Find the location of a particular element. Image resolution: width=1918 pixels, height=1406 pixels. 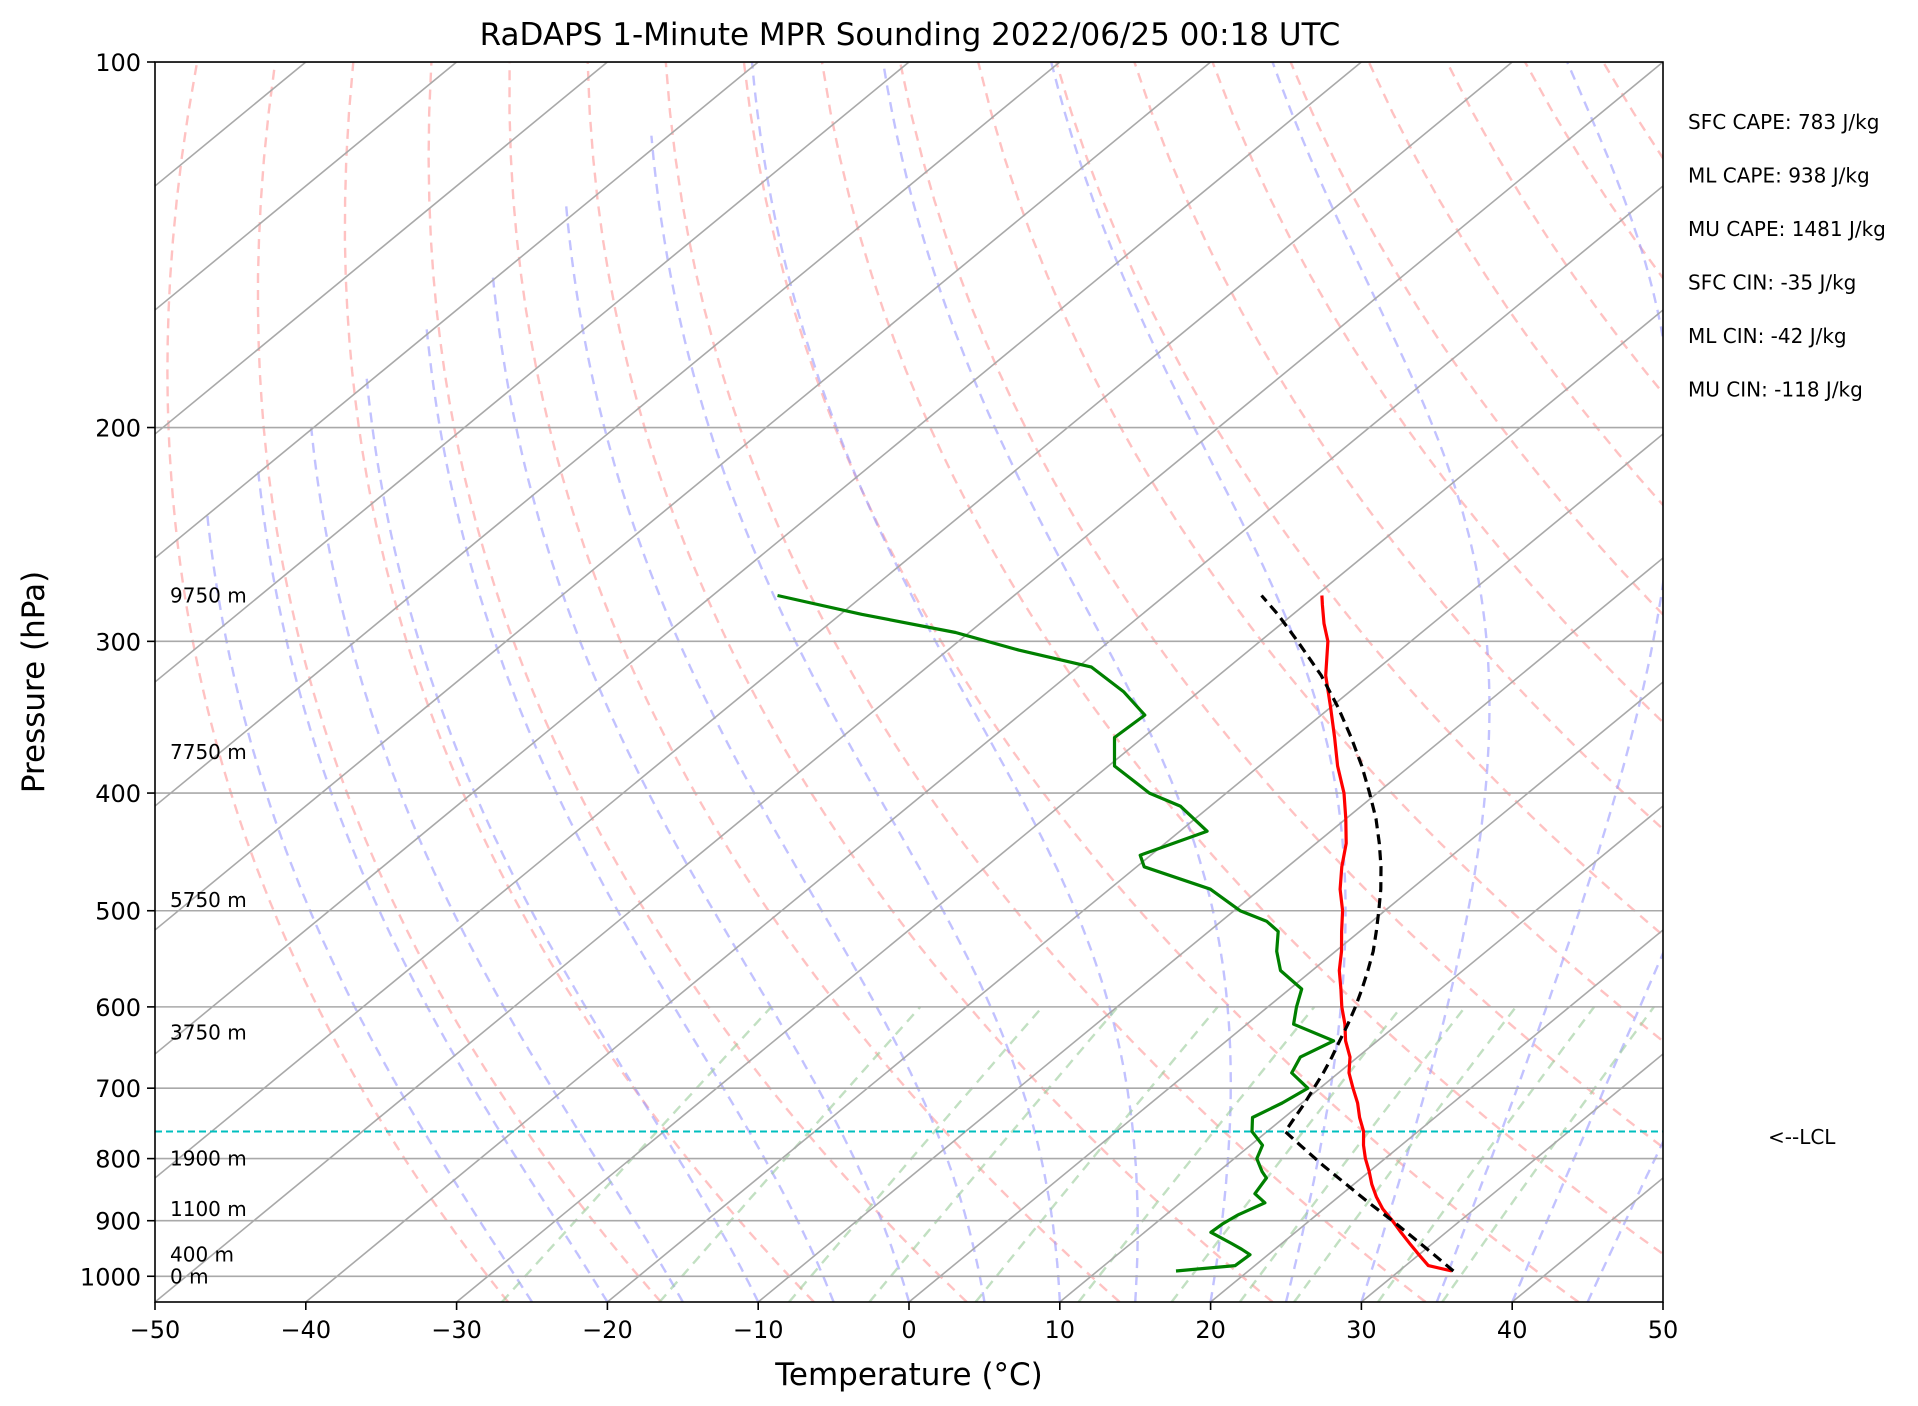

height-label: 400 m is located at coordinates (202, 1255).